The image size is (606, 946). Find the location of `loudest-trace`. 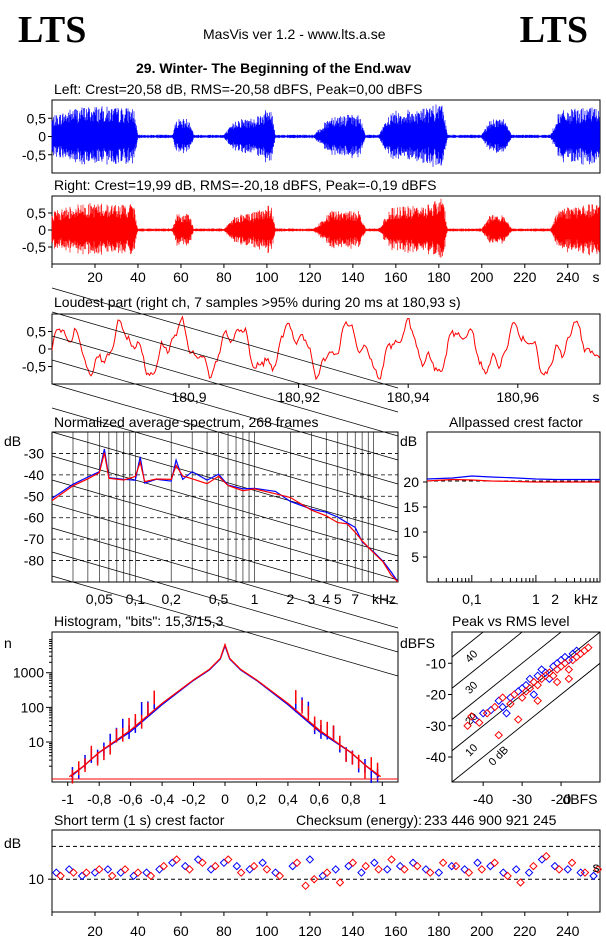

loudest-trace is located at coordinates (325, 348).